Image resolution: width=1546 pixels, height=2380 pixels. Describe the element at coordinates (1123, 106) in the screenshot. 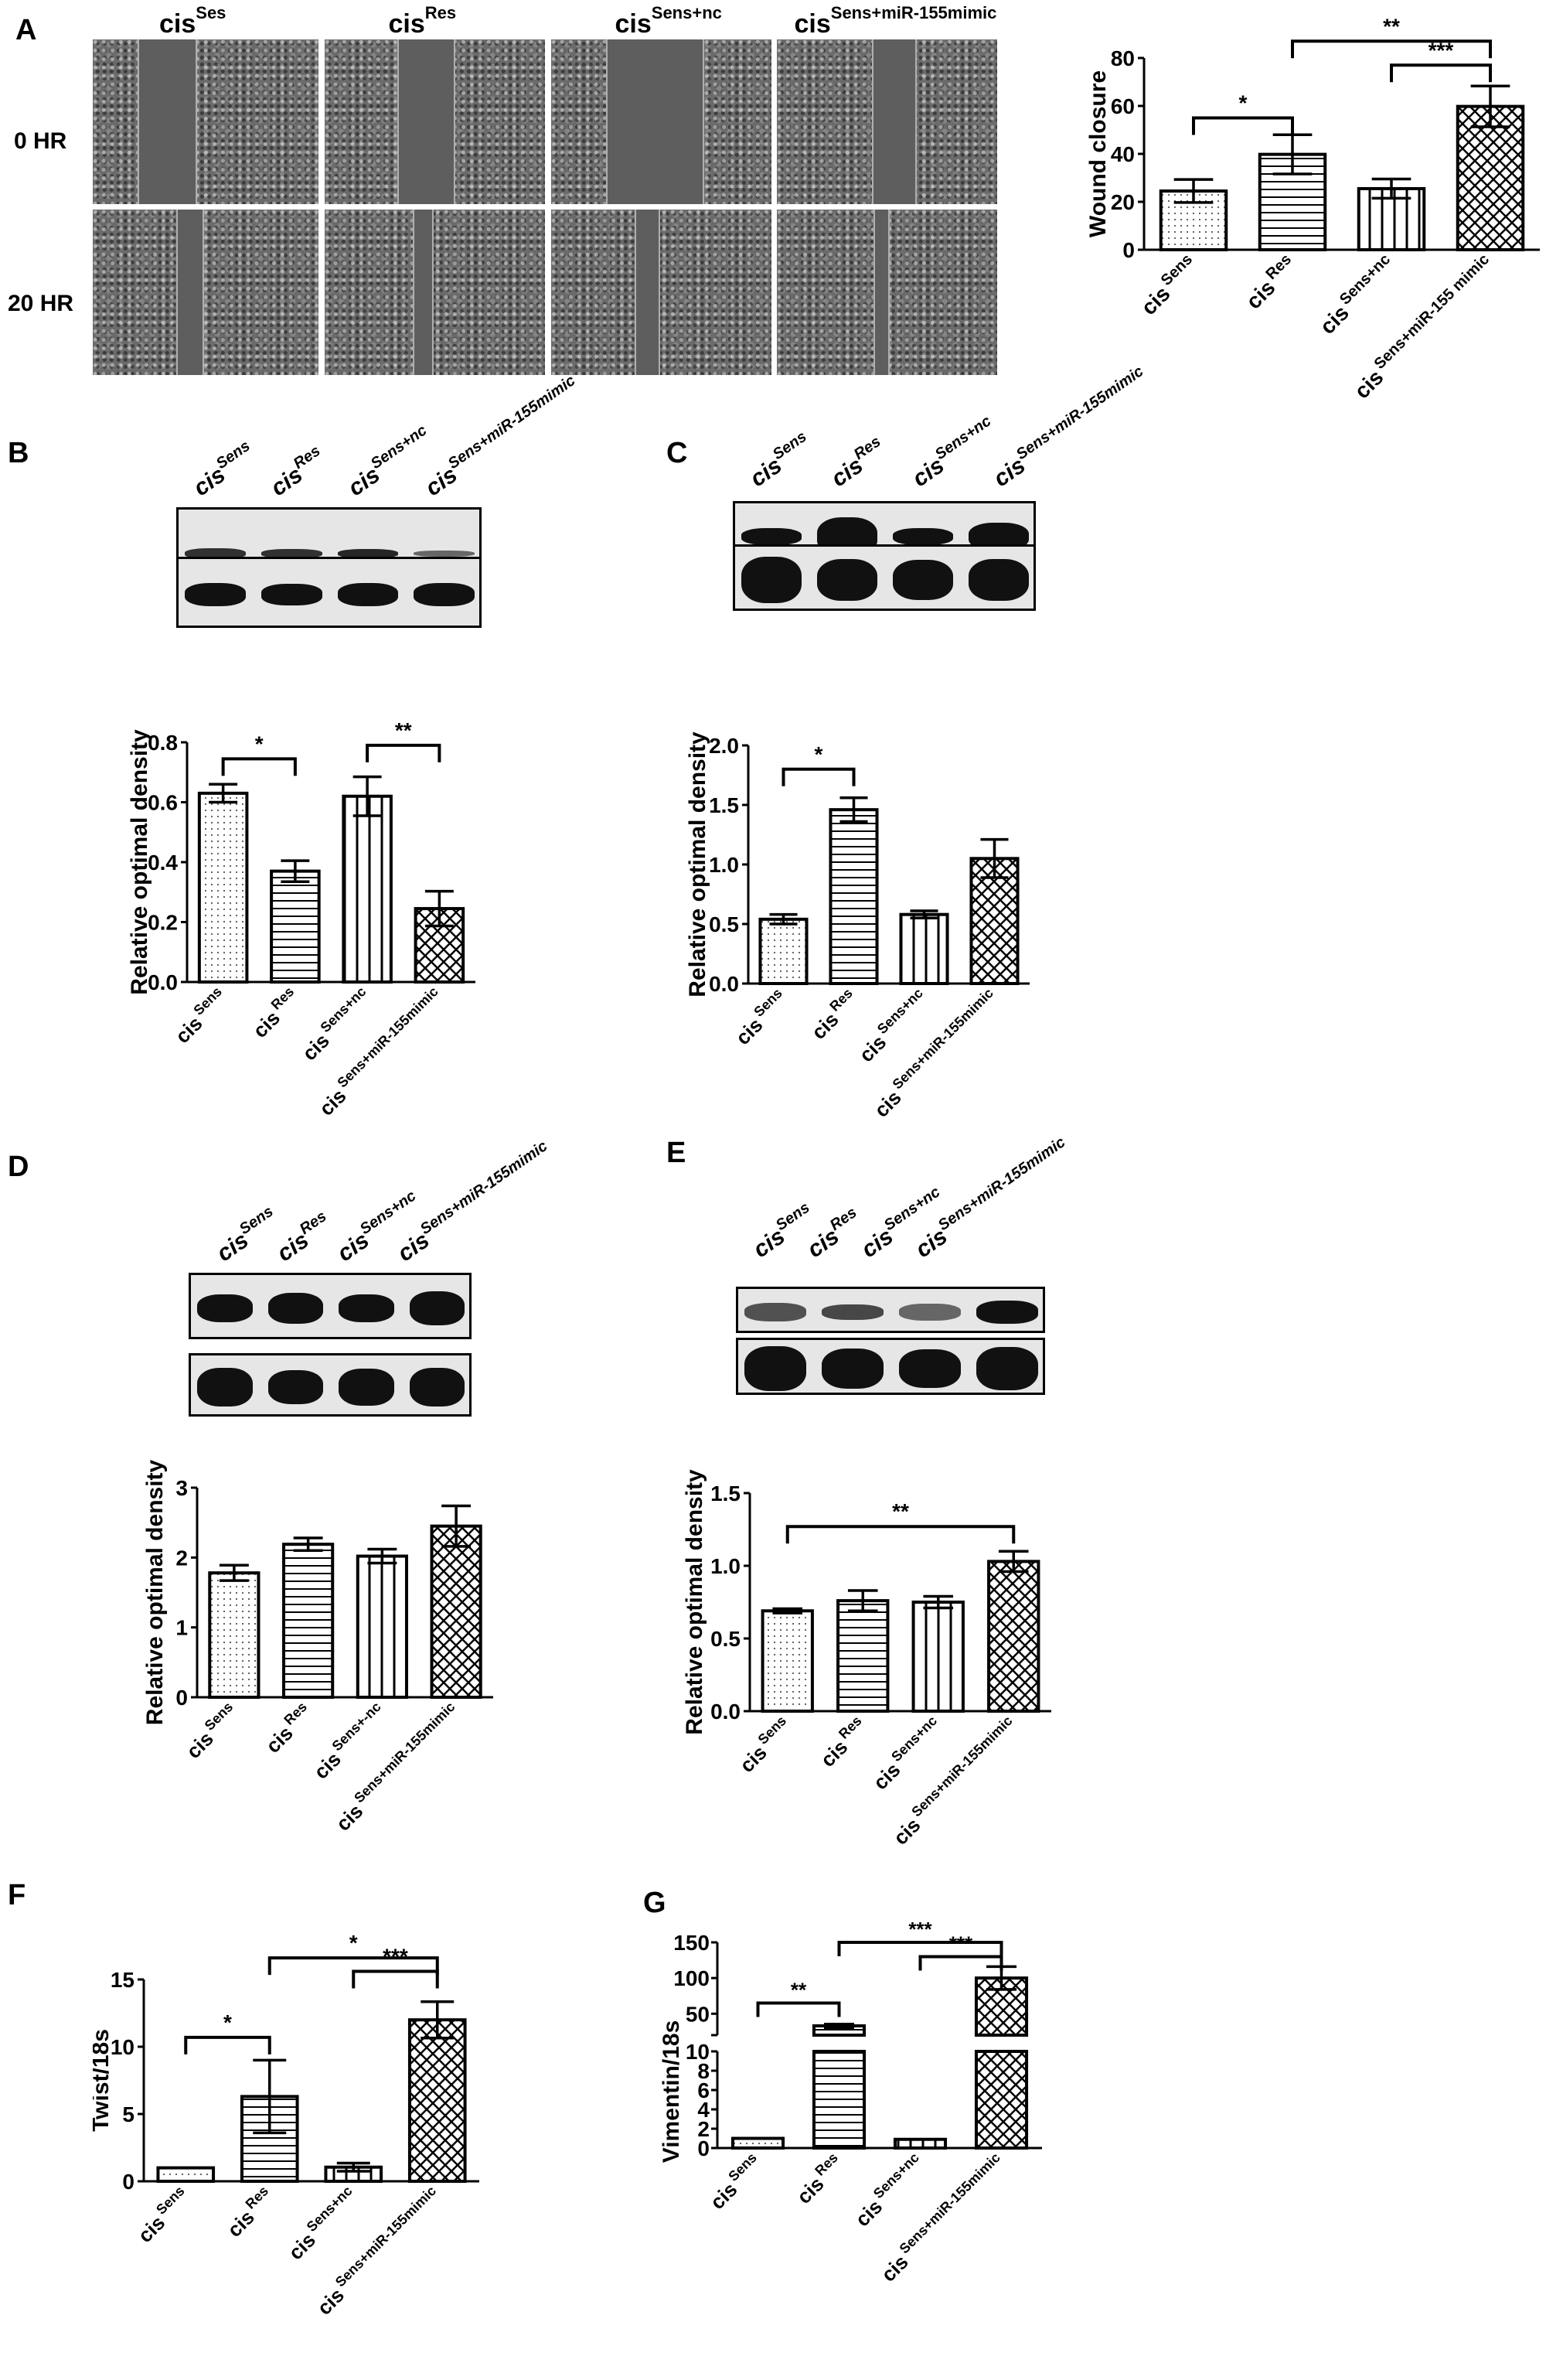

I see `svg-text: 60` at that location.